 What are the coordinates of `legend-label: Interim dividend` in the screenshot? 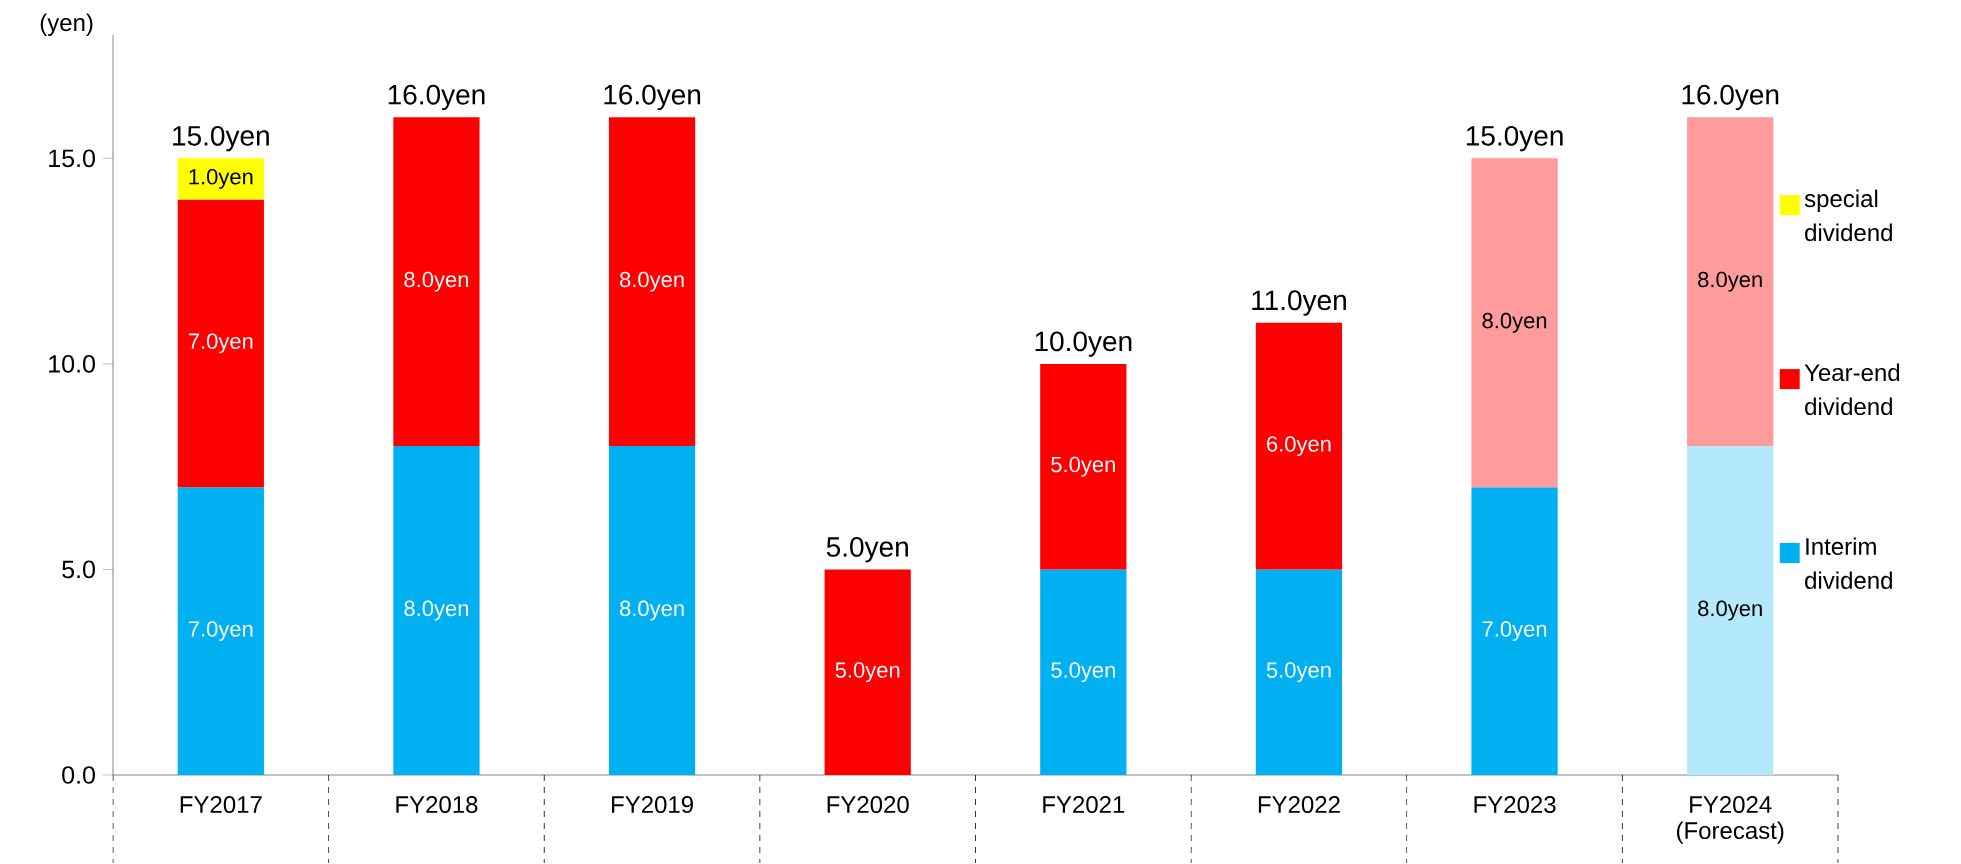 It's located at (1848, 563).